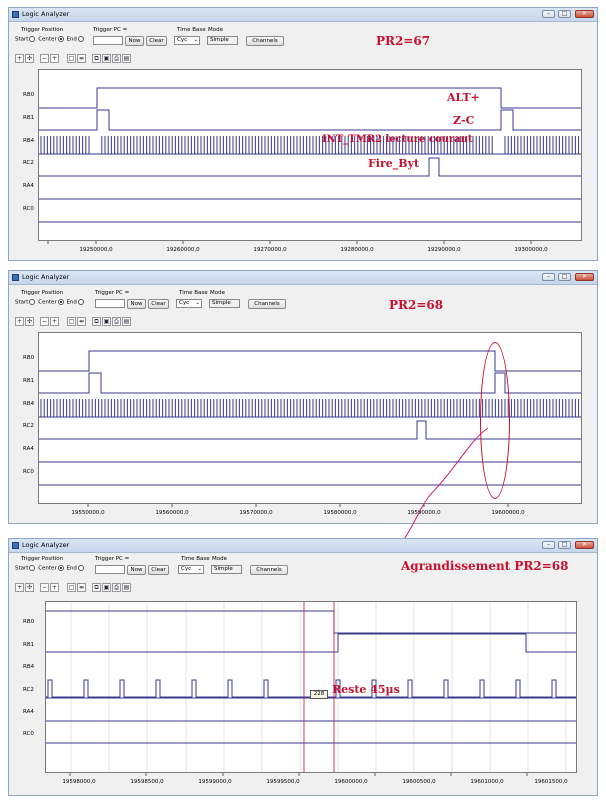 The width and height of the screenshot is (606, 800). I want to click on app-icon, so click(15, 277).